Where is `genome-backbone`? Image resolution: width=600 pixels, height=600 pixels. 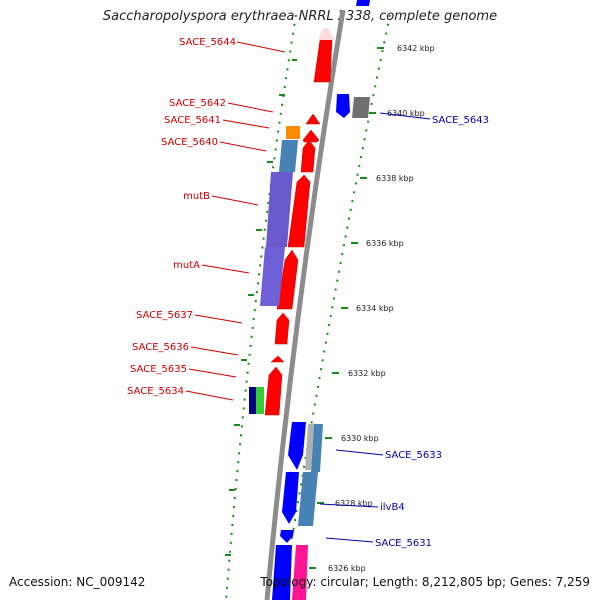 genome-backbone is located at coordinates (305, 304).